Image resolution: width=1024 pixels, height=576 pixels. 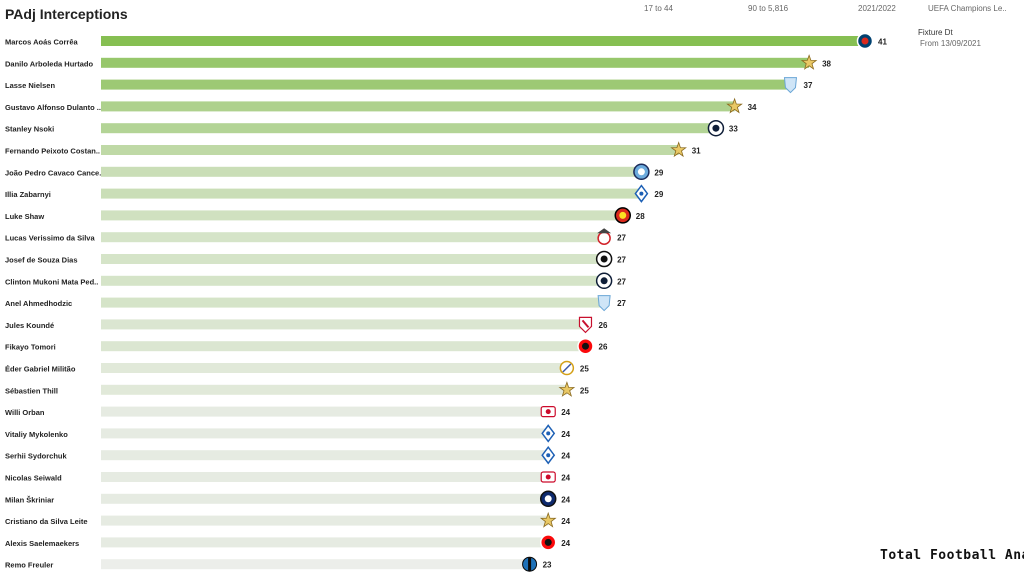 I want to click on man-united-badge, so click(x=623, y=215).